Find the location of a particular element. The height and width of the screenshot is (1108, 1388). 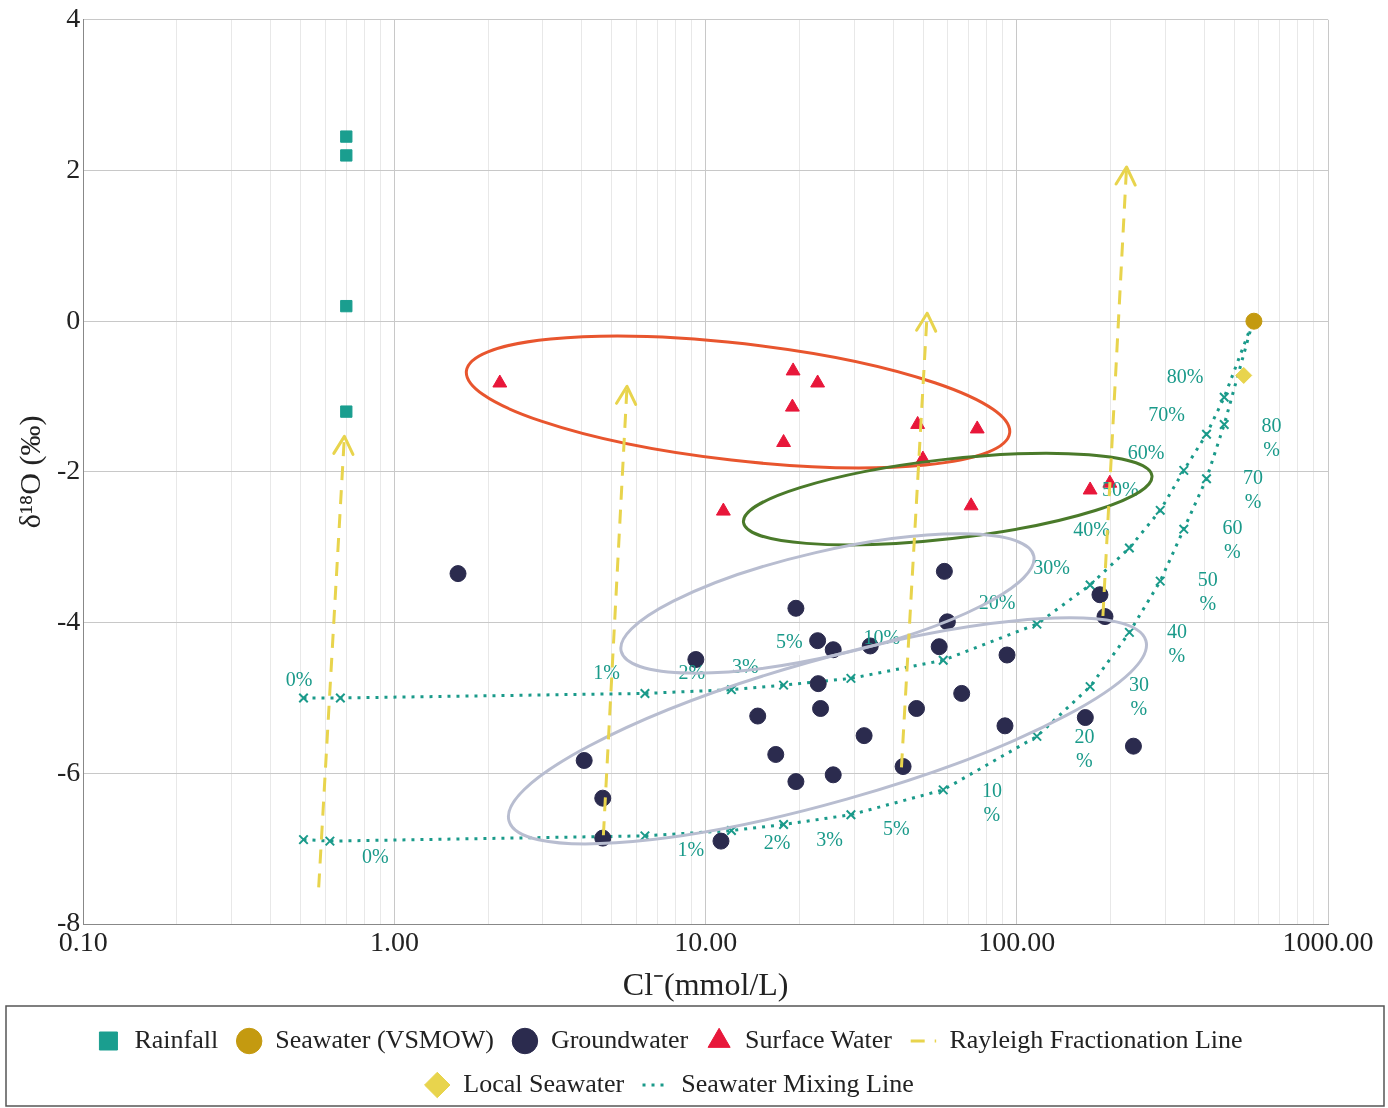

annotation: 60 % is located at coordinates (1232, 539).